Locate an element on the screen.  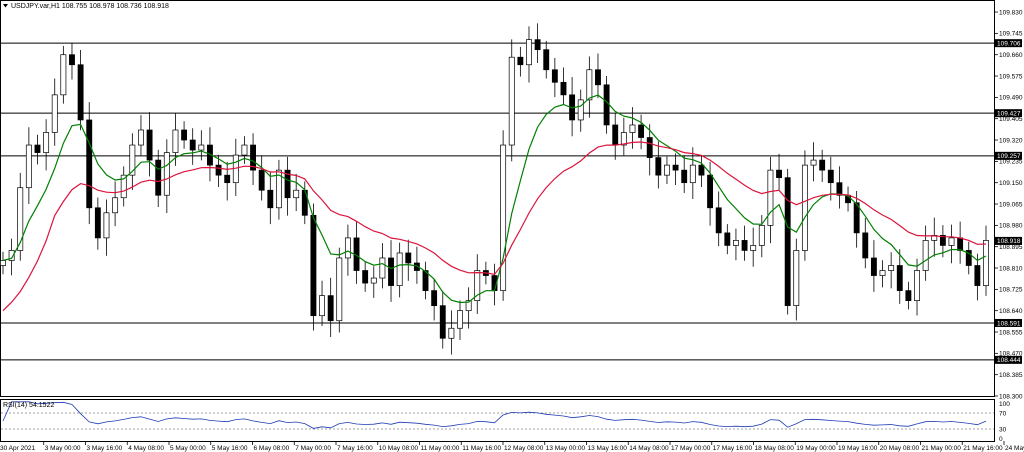
price-tick-label: 109.320 is located at coordinates (1011, 140).